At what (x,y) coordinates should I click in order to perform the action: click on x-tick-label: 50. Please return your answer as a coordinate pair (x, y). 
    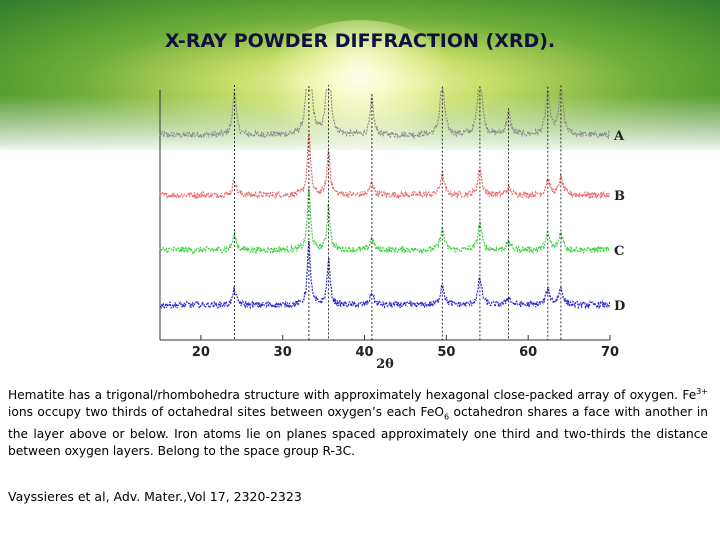
    Looking at the image, I should click on (446, 352).